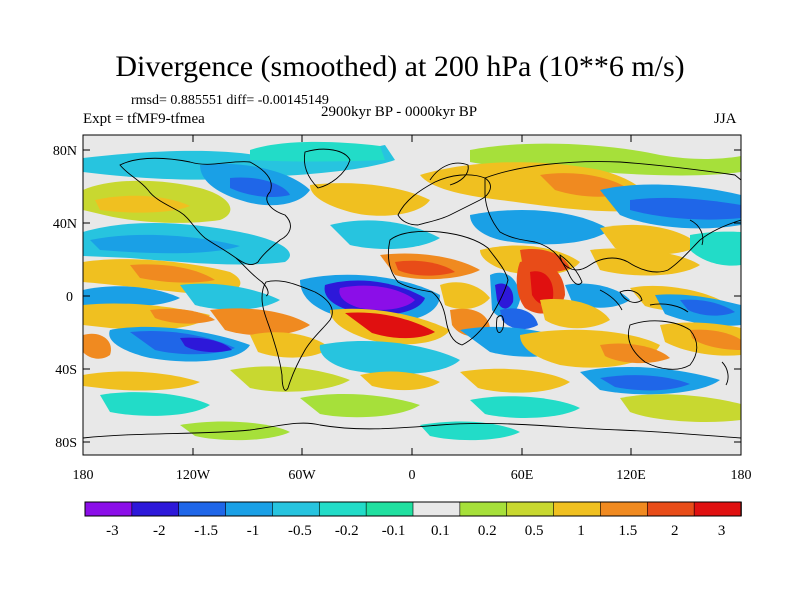  Describe the element at coordinates (500, 324) in the screenshot. I see `coastline-madagascar` at that location.